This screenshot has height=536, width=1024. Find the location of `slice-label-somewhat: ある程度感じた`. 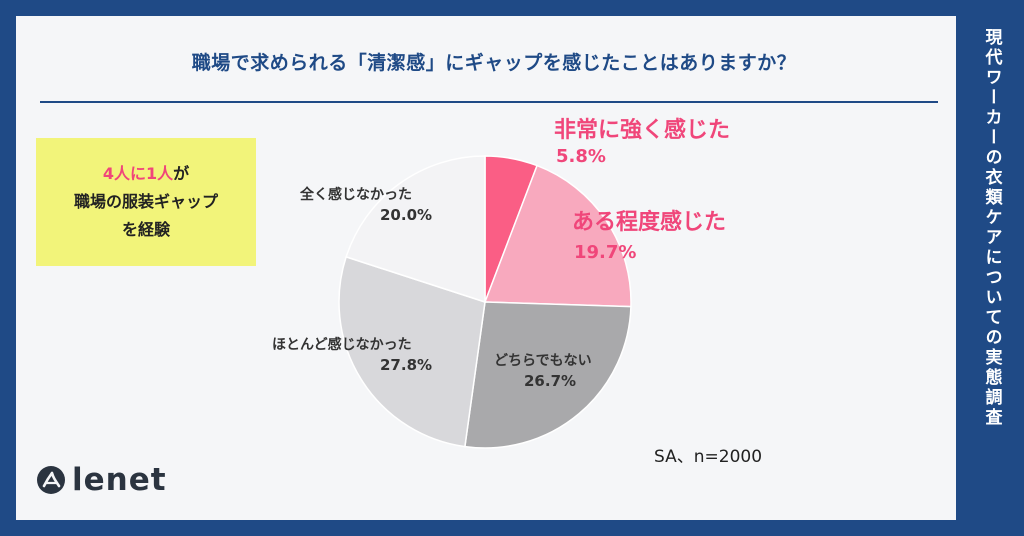

slice-label-somewhat: ある程度感じた is located at coordinates (649, 222).